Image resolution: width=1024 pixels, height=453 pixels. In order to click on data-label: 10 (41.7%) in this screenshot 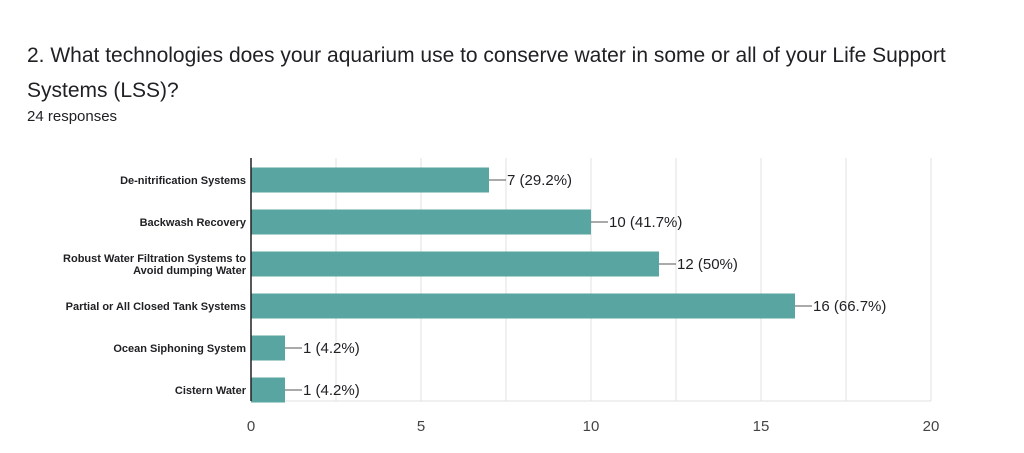, I will do `click(645, 222)`.